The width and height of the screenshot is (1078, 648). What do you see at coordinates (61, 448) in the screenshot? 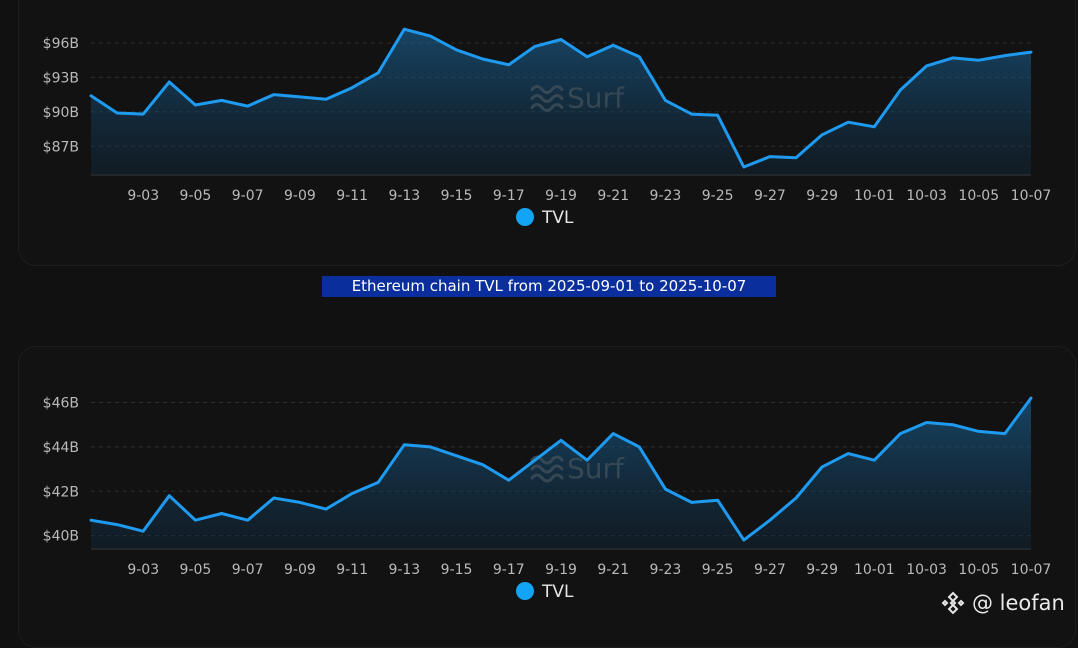
I see `y-tick-label: $44B` at bounding box center [61, 448].